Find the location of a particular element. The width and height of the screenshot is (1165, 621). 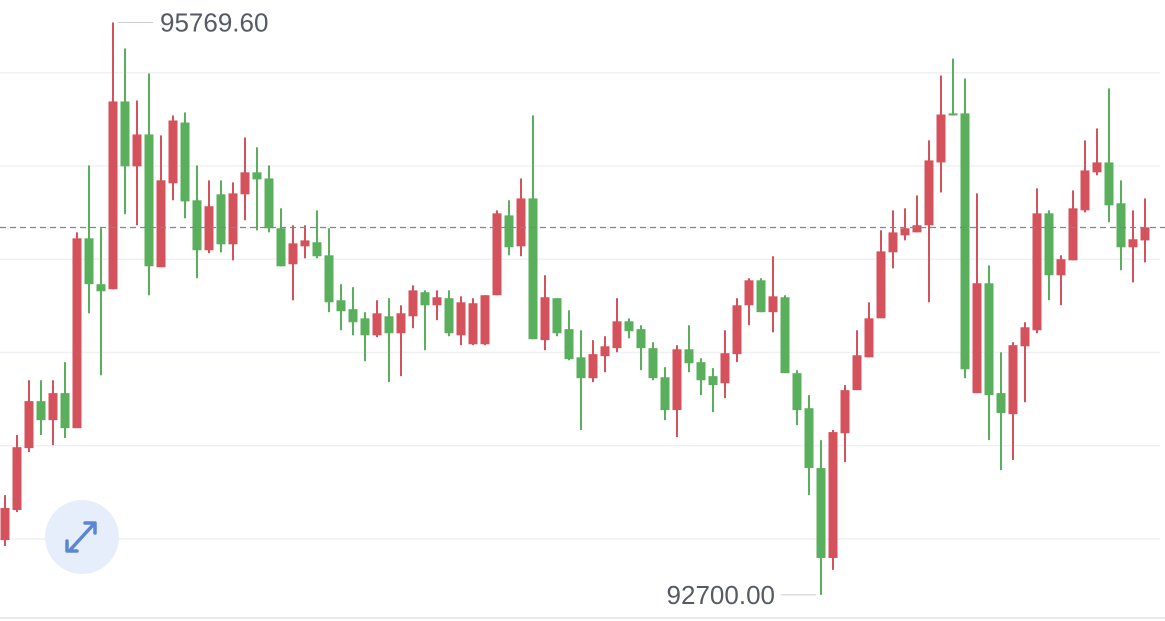

expand-icon is located at coordinates (81, 537).